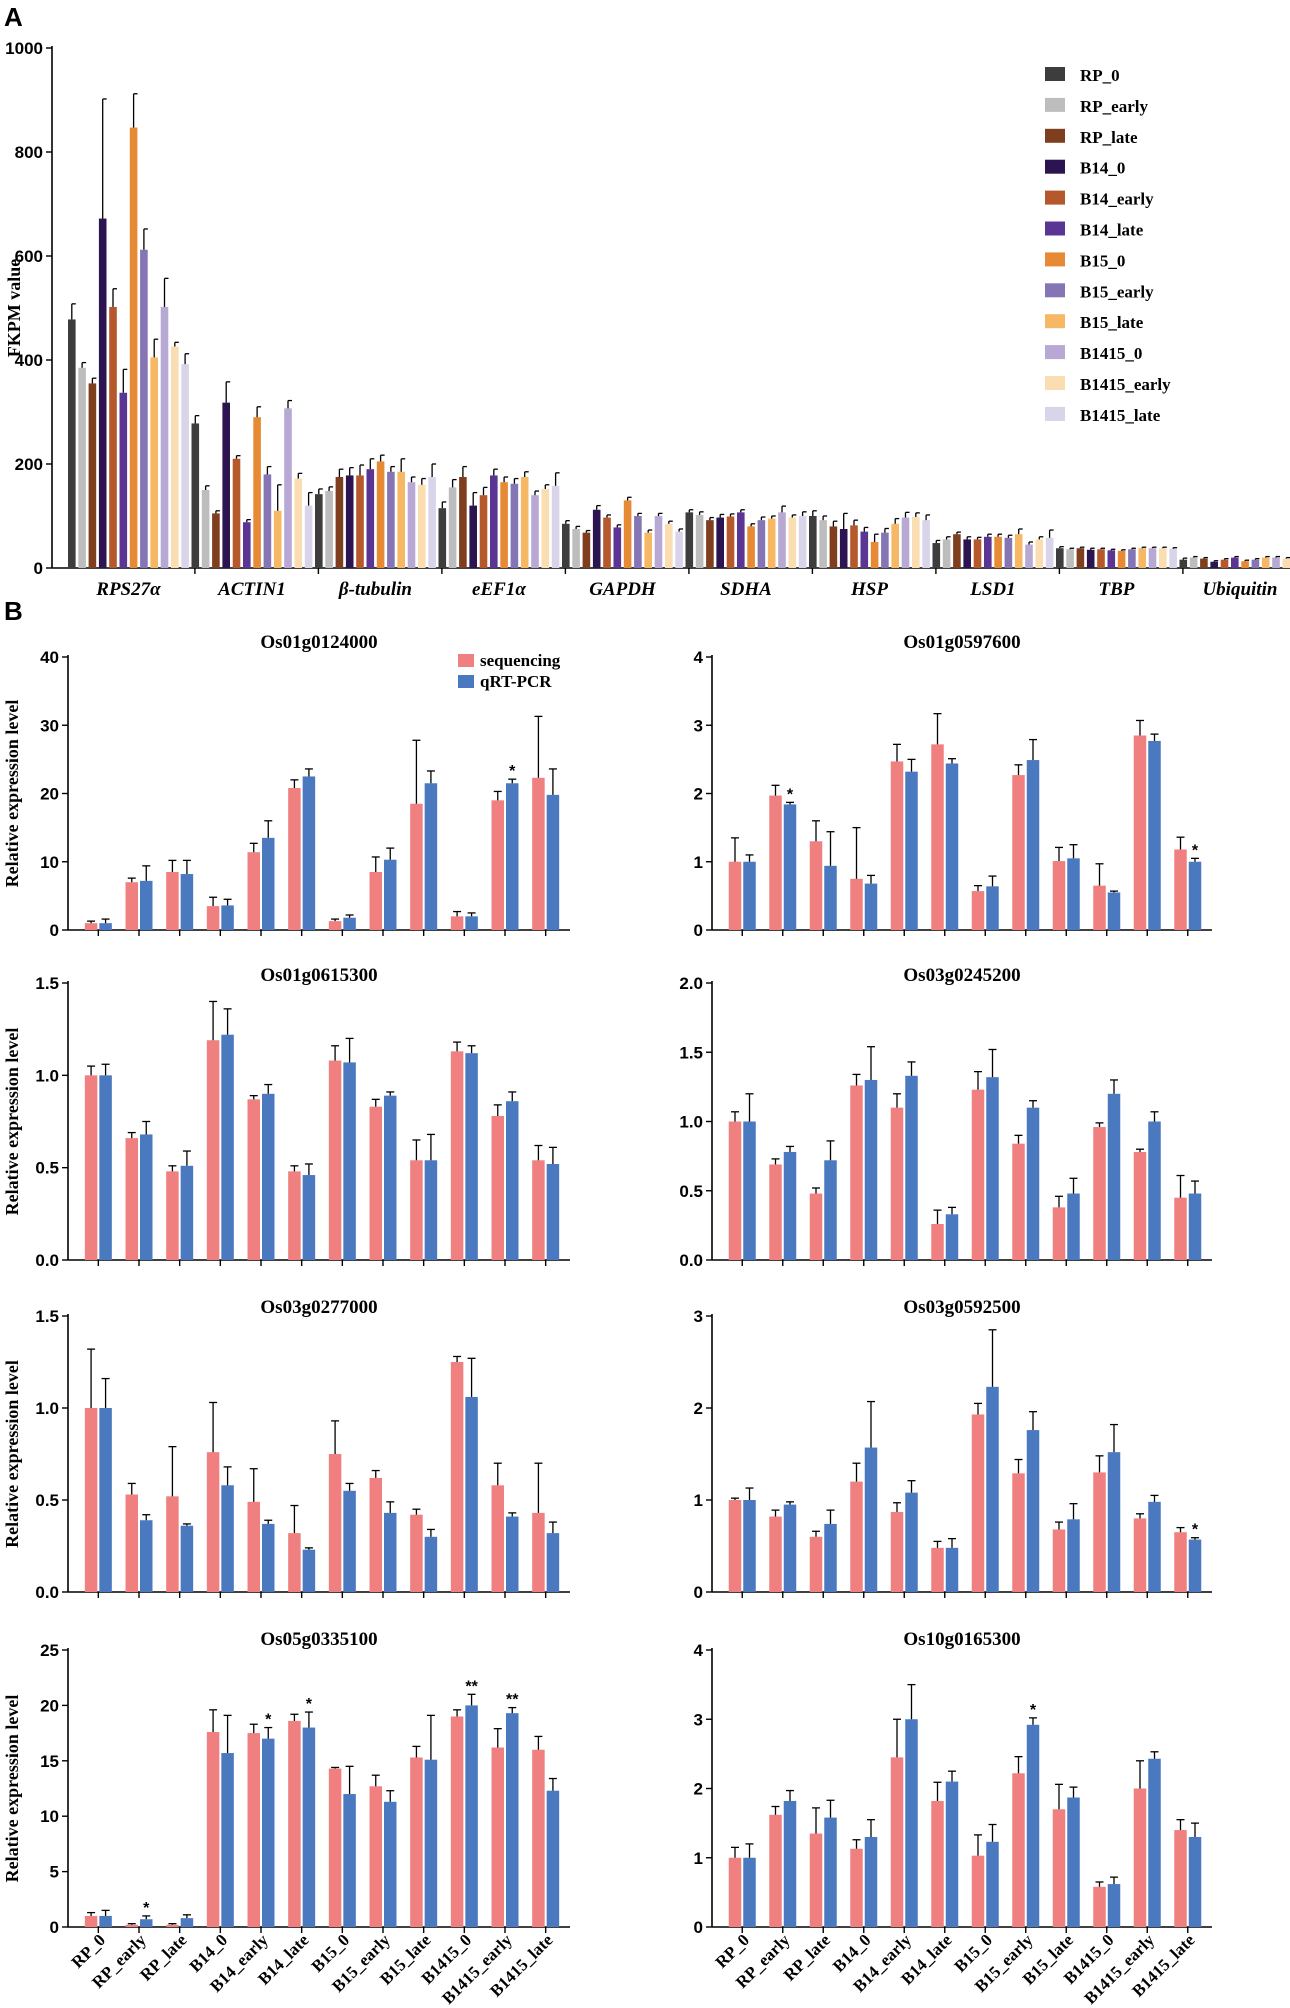 Image resolution: width=1290 pixels, height=2008 pixels. Describe the element at coordinates (499, 589) in the screenshot. I see `x-tick-label: eEF1α` at that location.